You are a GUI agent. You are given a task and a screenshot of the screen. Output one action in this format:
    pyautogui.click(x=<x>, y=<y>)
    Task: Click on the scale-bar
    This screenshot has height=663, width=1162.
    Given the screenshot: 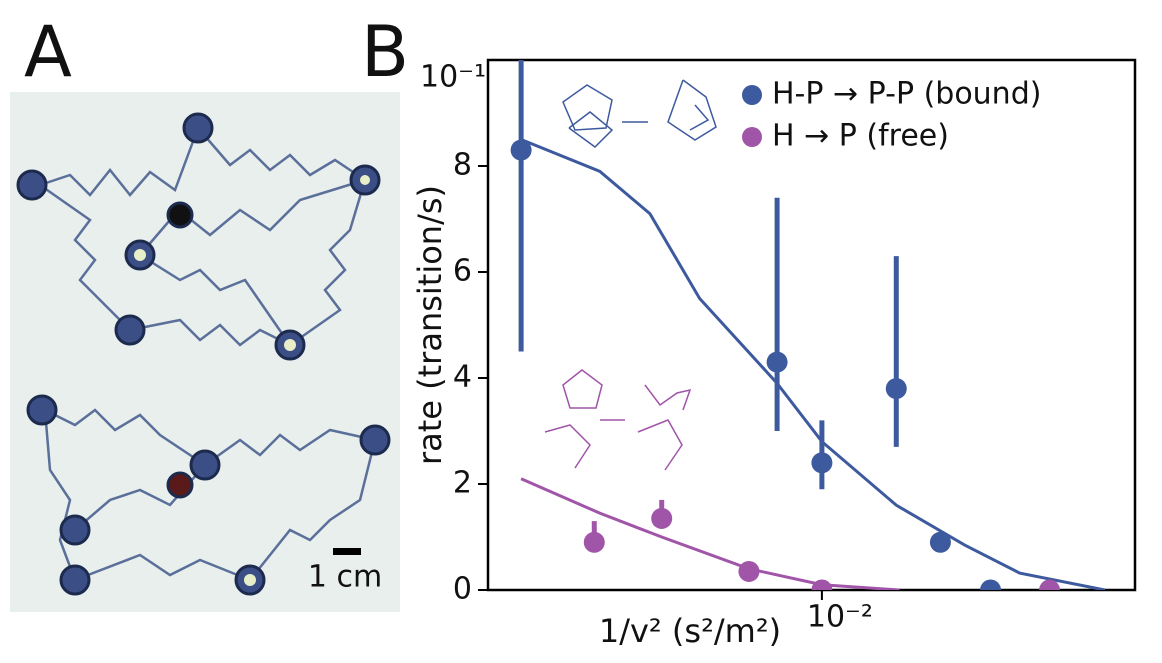 What is the action you would take?
    pyautogui.click(x=347, y=551)
    